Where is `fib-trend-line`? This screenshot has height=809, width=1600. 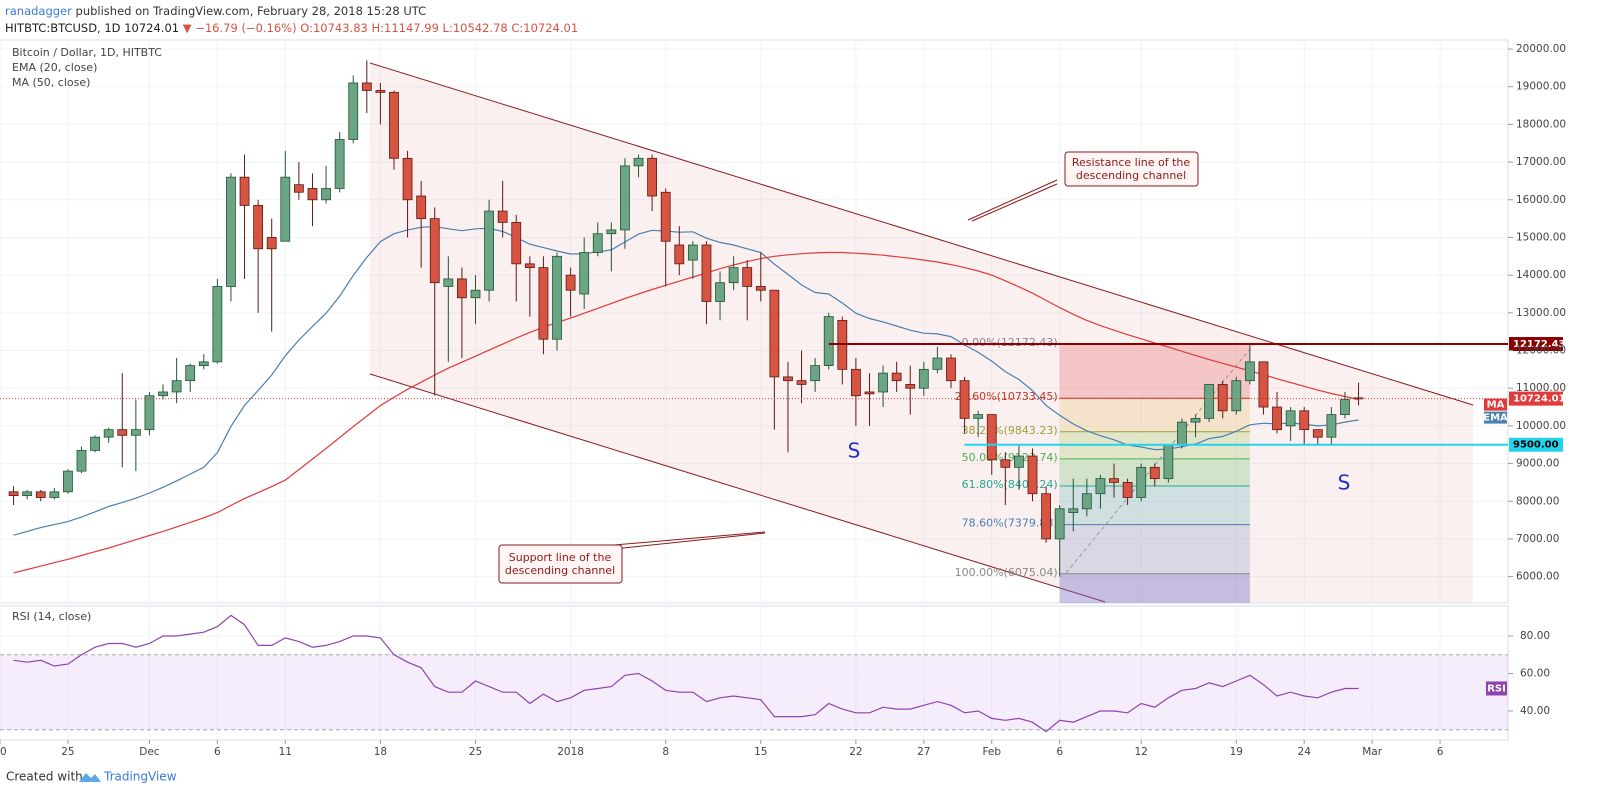 fib-trend-line is located at coordinates (1160, 458).